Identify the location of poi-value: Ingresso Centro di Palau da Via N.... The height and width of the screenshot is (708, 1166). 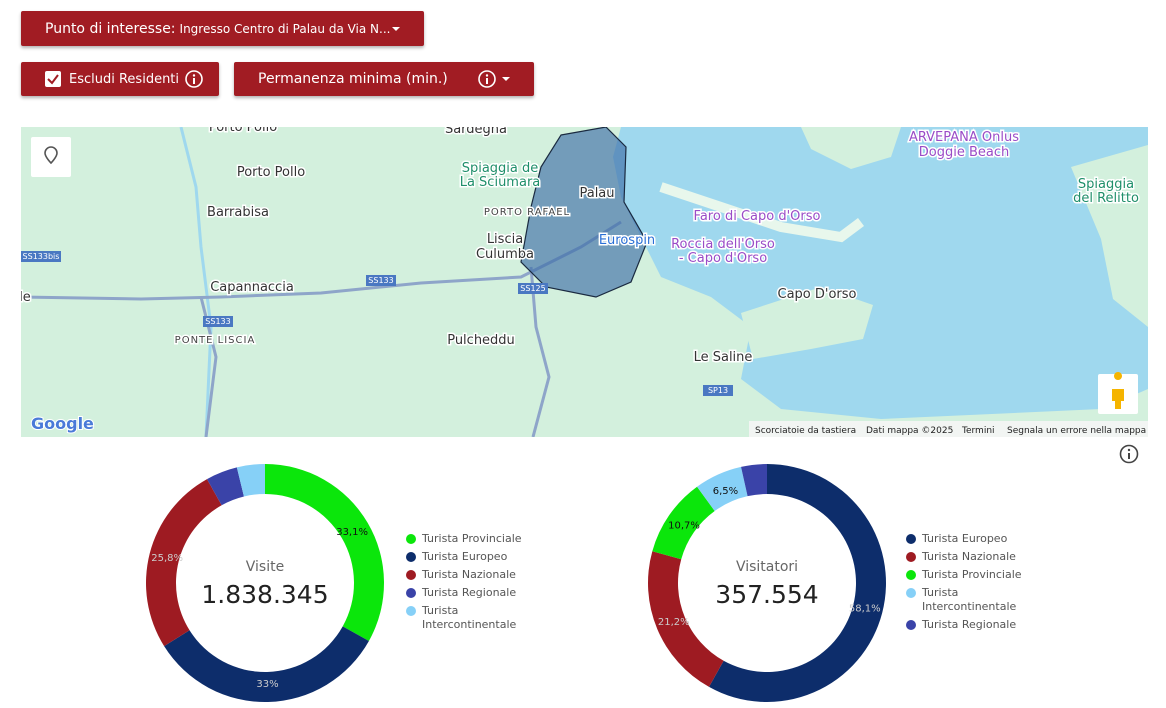
(285, 28).